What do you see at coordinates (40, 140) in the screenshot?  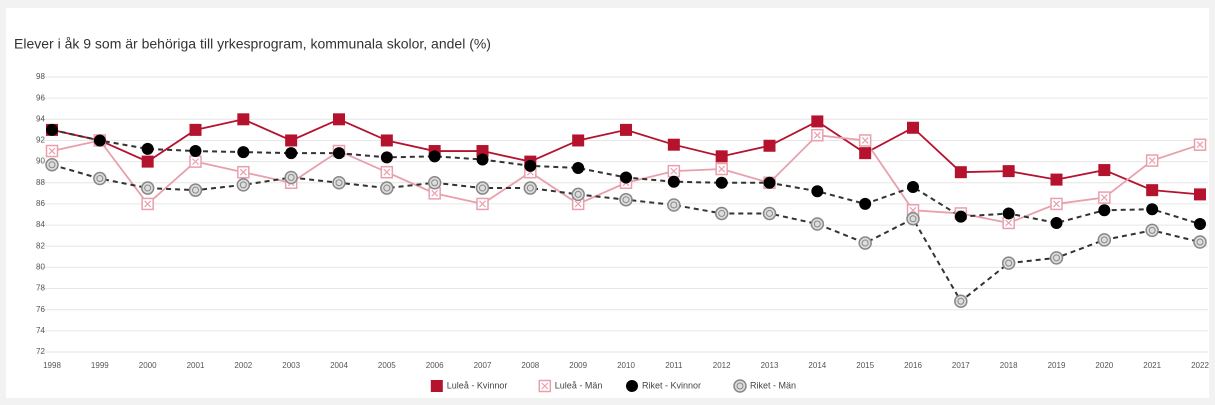 I see `y-tick-label: 92` at bounding box center [40, 140].